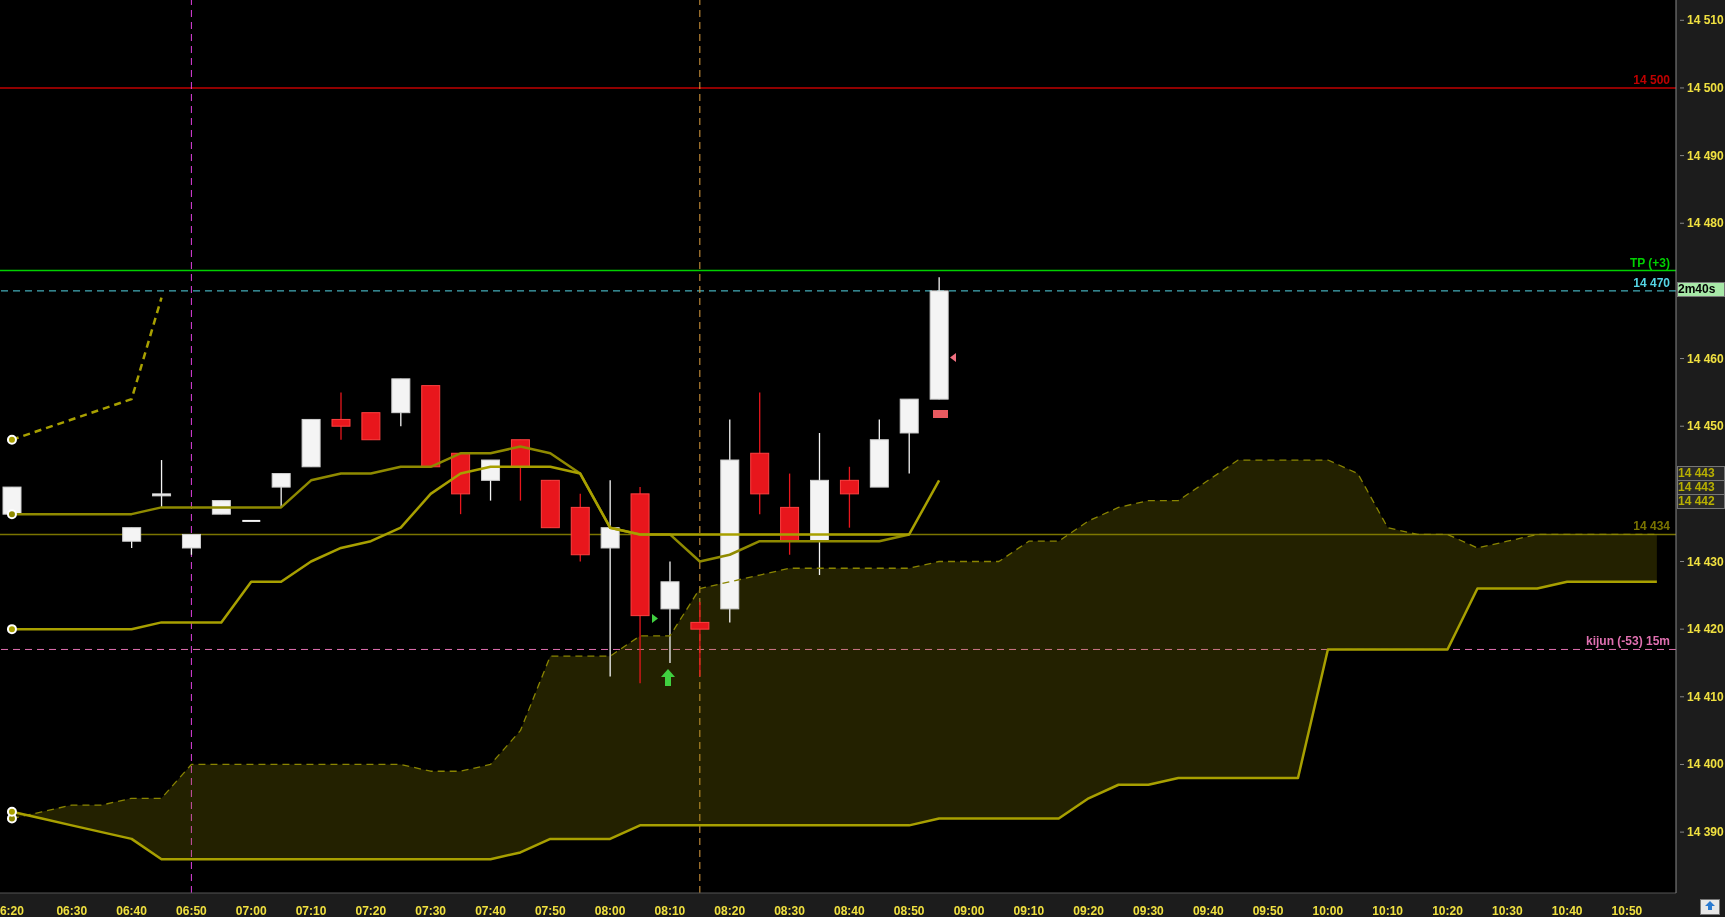 The height and width of the screenshot is (917, 1725). I want to click on x-tick-label: 07:00, so click(251, 910).